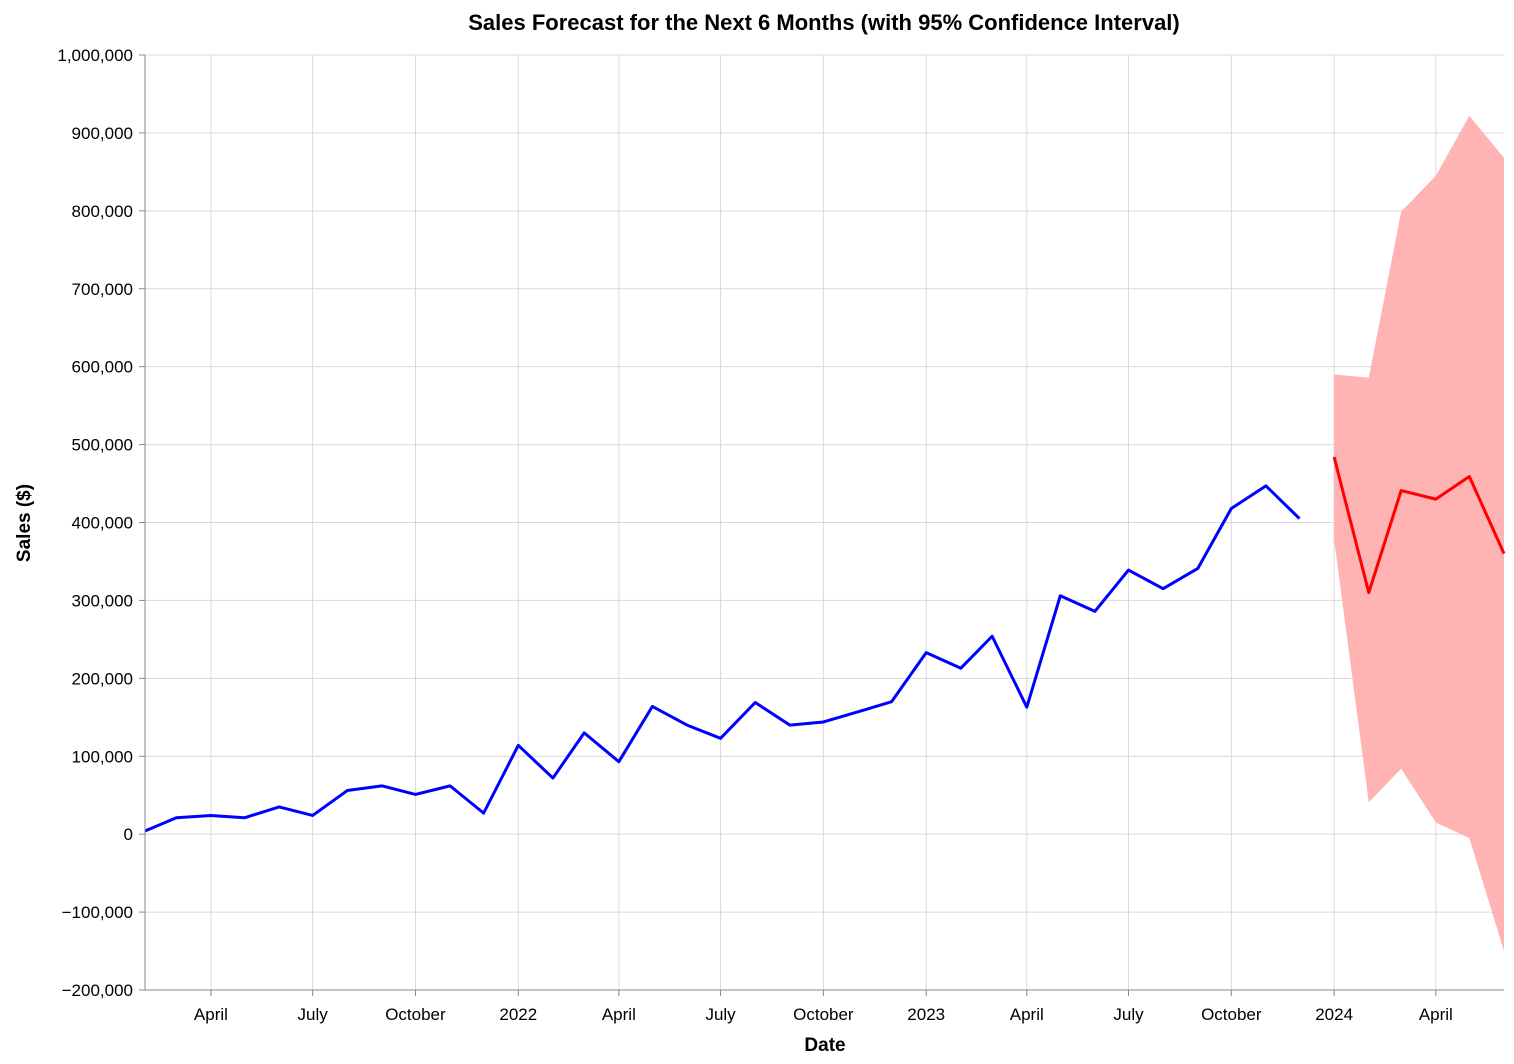 The image size is (1514, 1064). What do you see at coordinates (102, 211) in the screenshot?
I see `y-tick-label: 800,000` at bounding box center [102, 211].